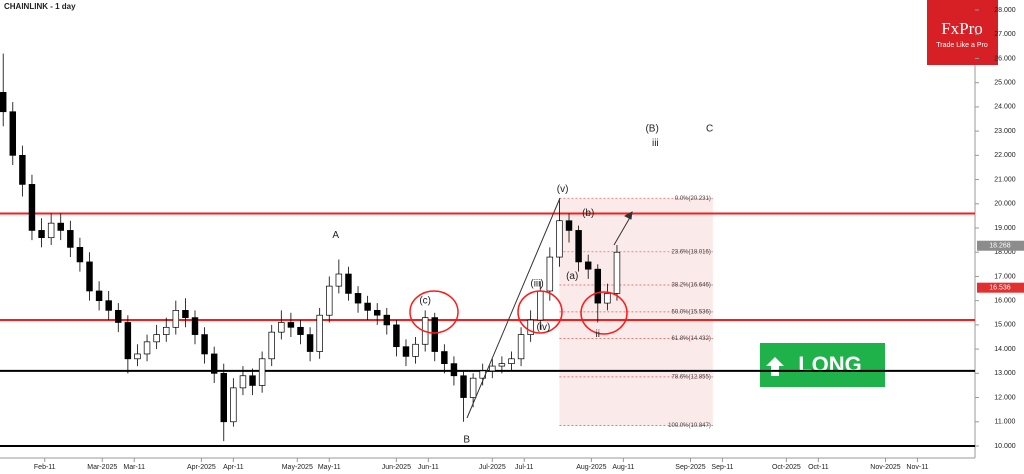 This screenshot has height=474, width=1024. Describe the element at coordinates (655, 143) in the screenshot. I see `wave-label: iii` at that location.